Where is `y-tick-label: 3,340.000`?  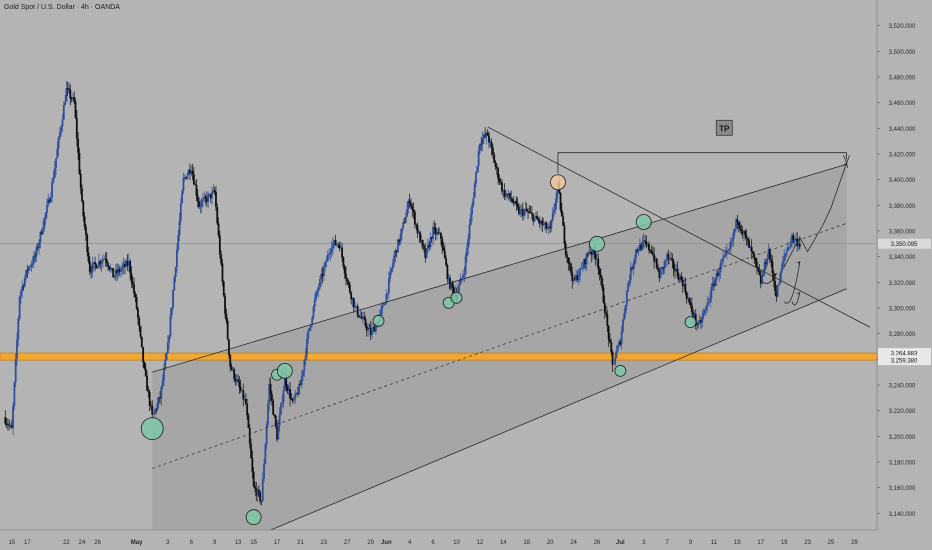 y-tick-label: 3,340.000 is located at coordinates (902, 258).